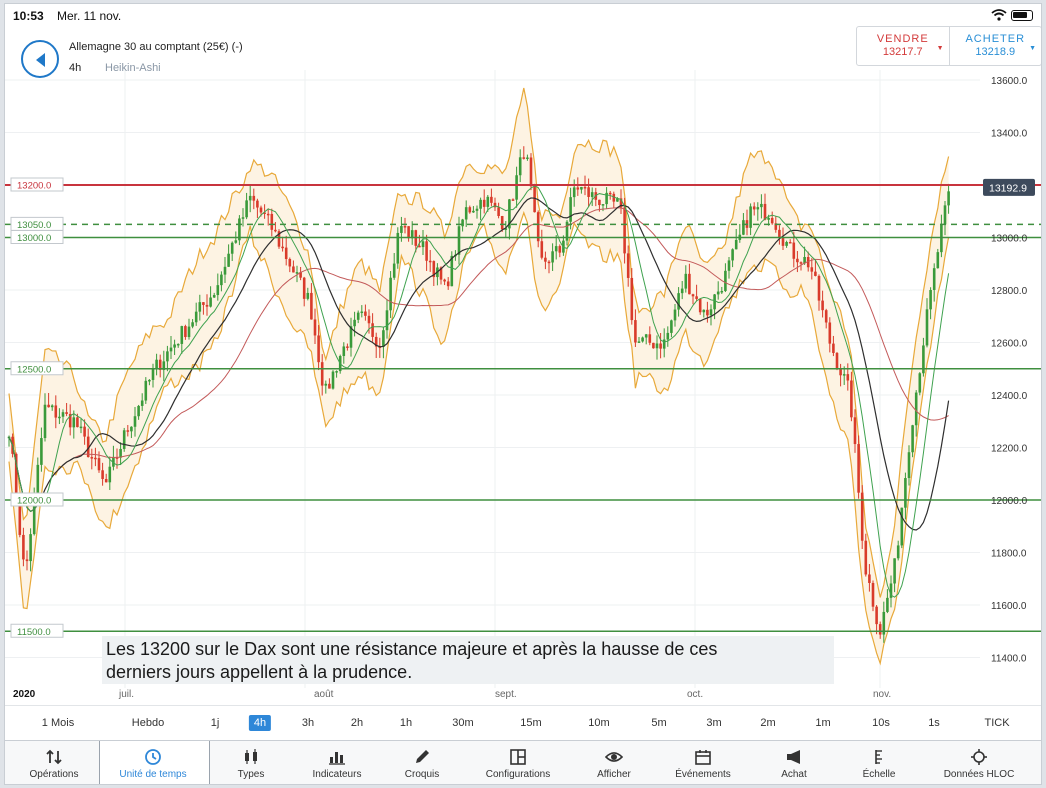 The width and height of the screenshot is (1046, 788). What do you see at coordinates (614, 757) in the screenshot?
I see `eye-icon` at bounding box center [614, 757].